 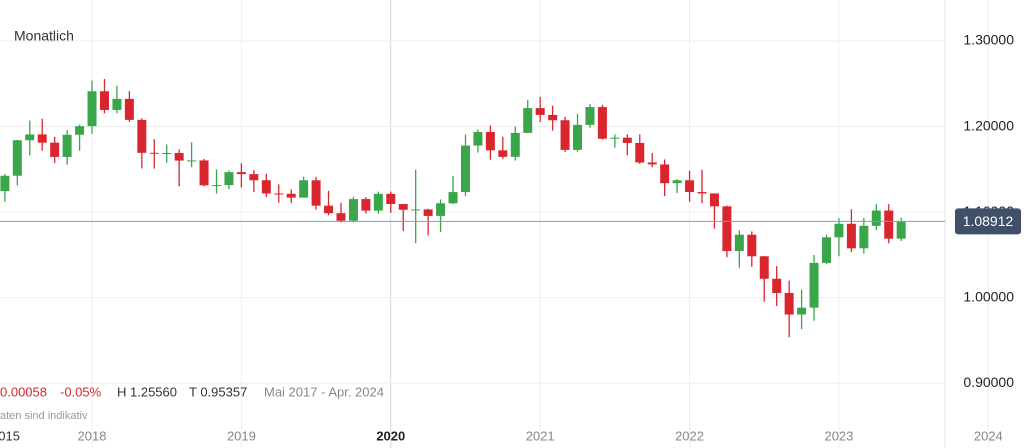 I want to click on interval-label: Monatlich, so click(x=44, y=36).